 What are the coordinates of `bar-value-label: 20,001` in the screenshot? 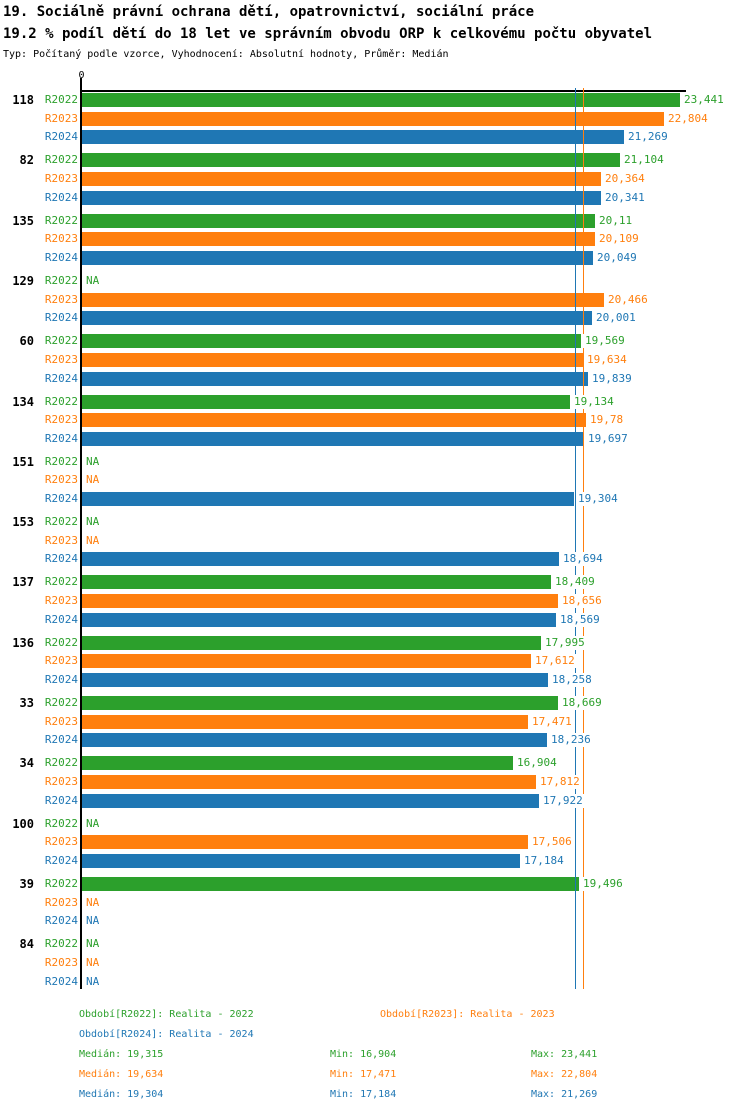 It's located at (616, 318).